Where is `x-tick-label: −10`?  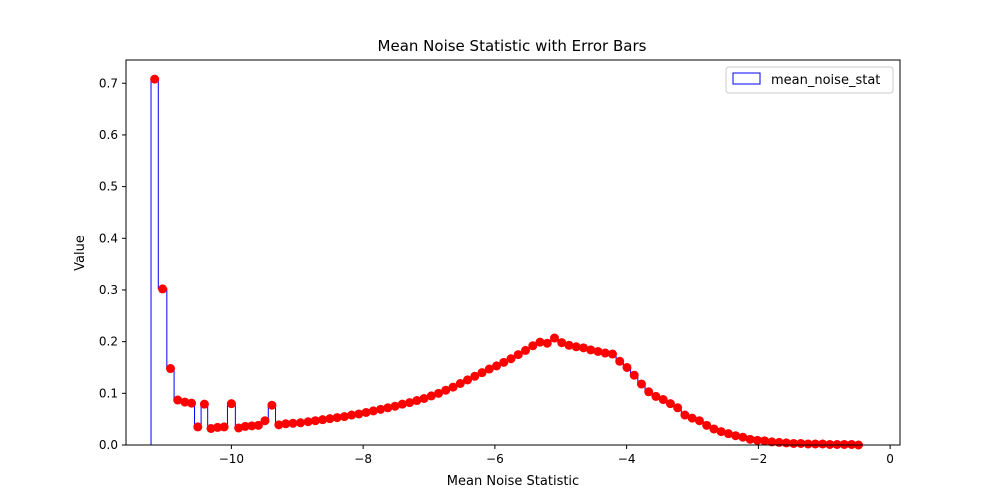 x-tick-label: −10 is located at coordinates (231, 459).